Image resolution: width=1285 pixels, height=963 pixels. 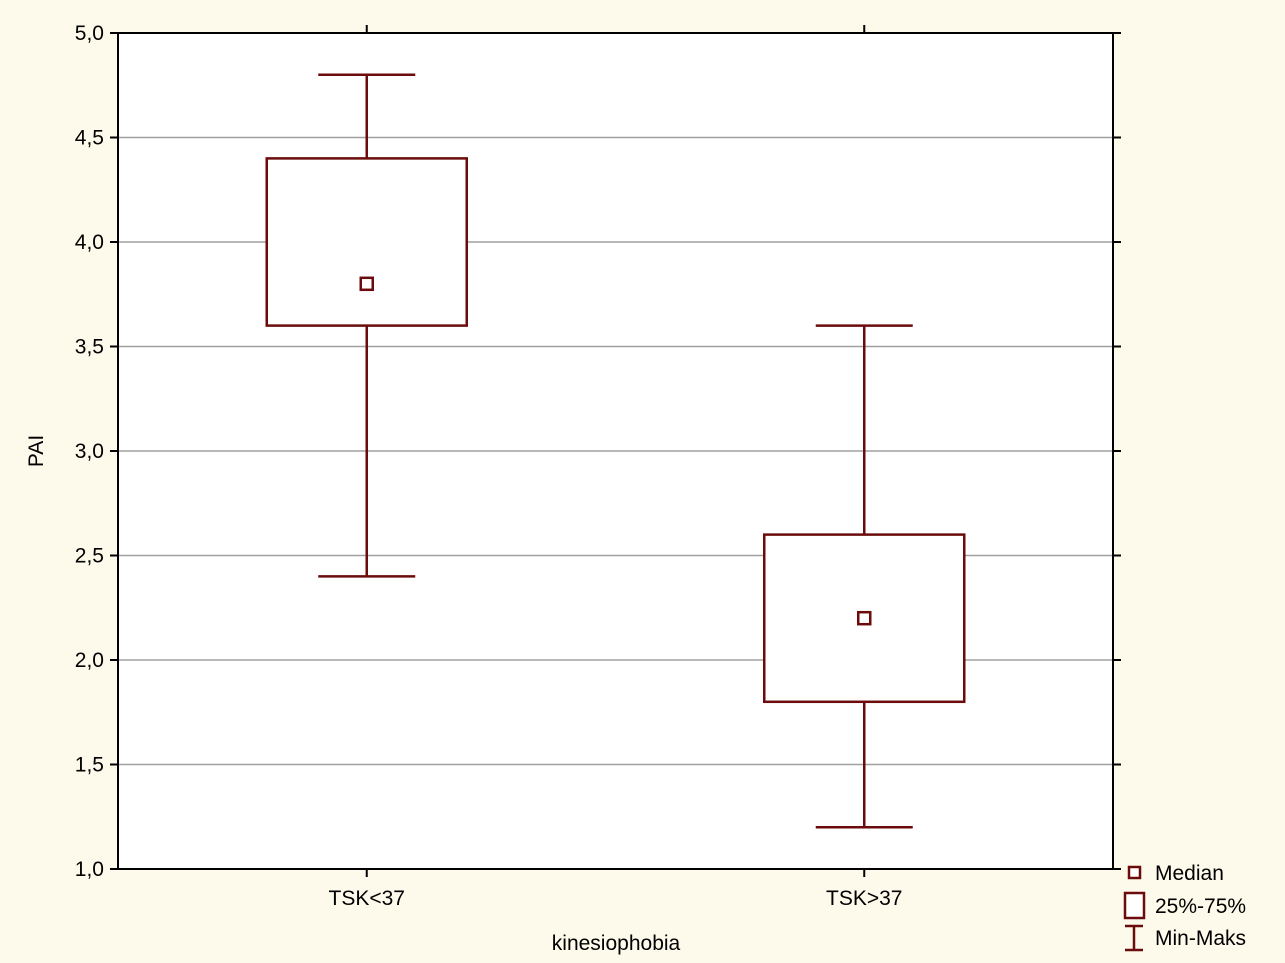 I want to click on y-axis-title: PAI, so click(x=36, y=451).